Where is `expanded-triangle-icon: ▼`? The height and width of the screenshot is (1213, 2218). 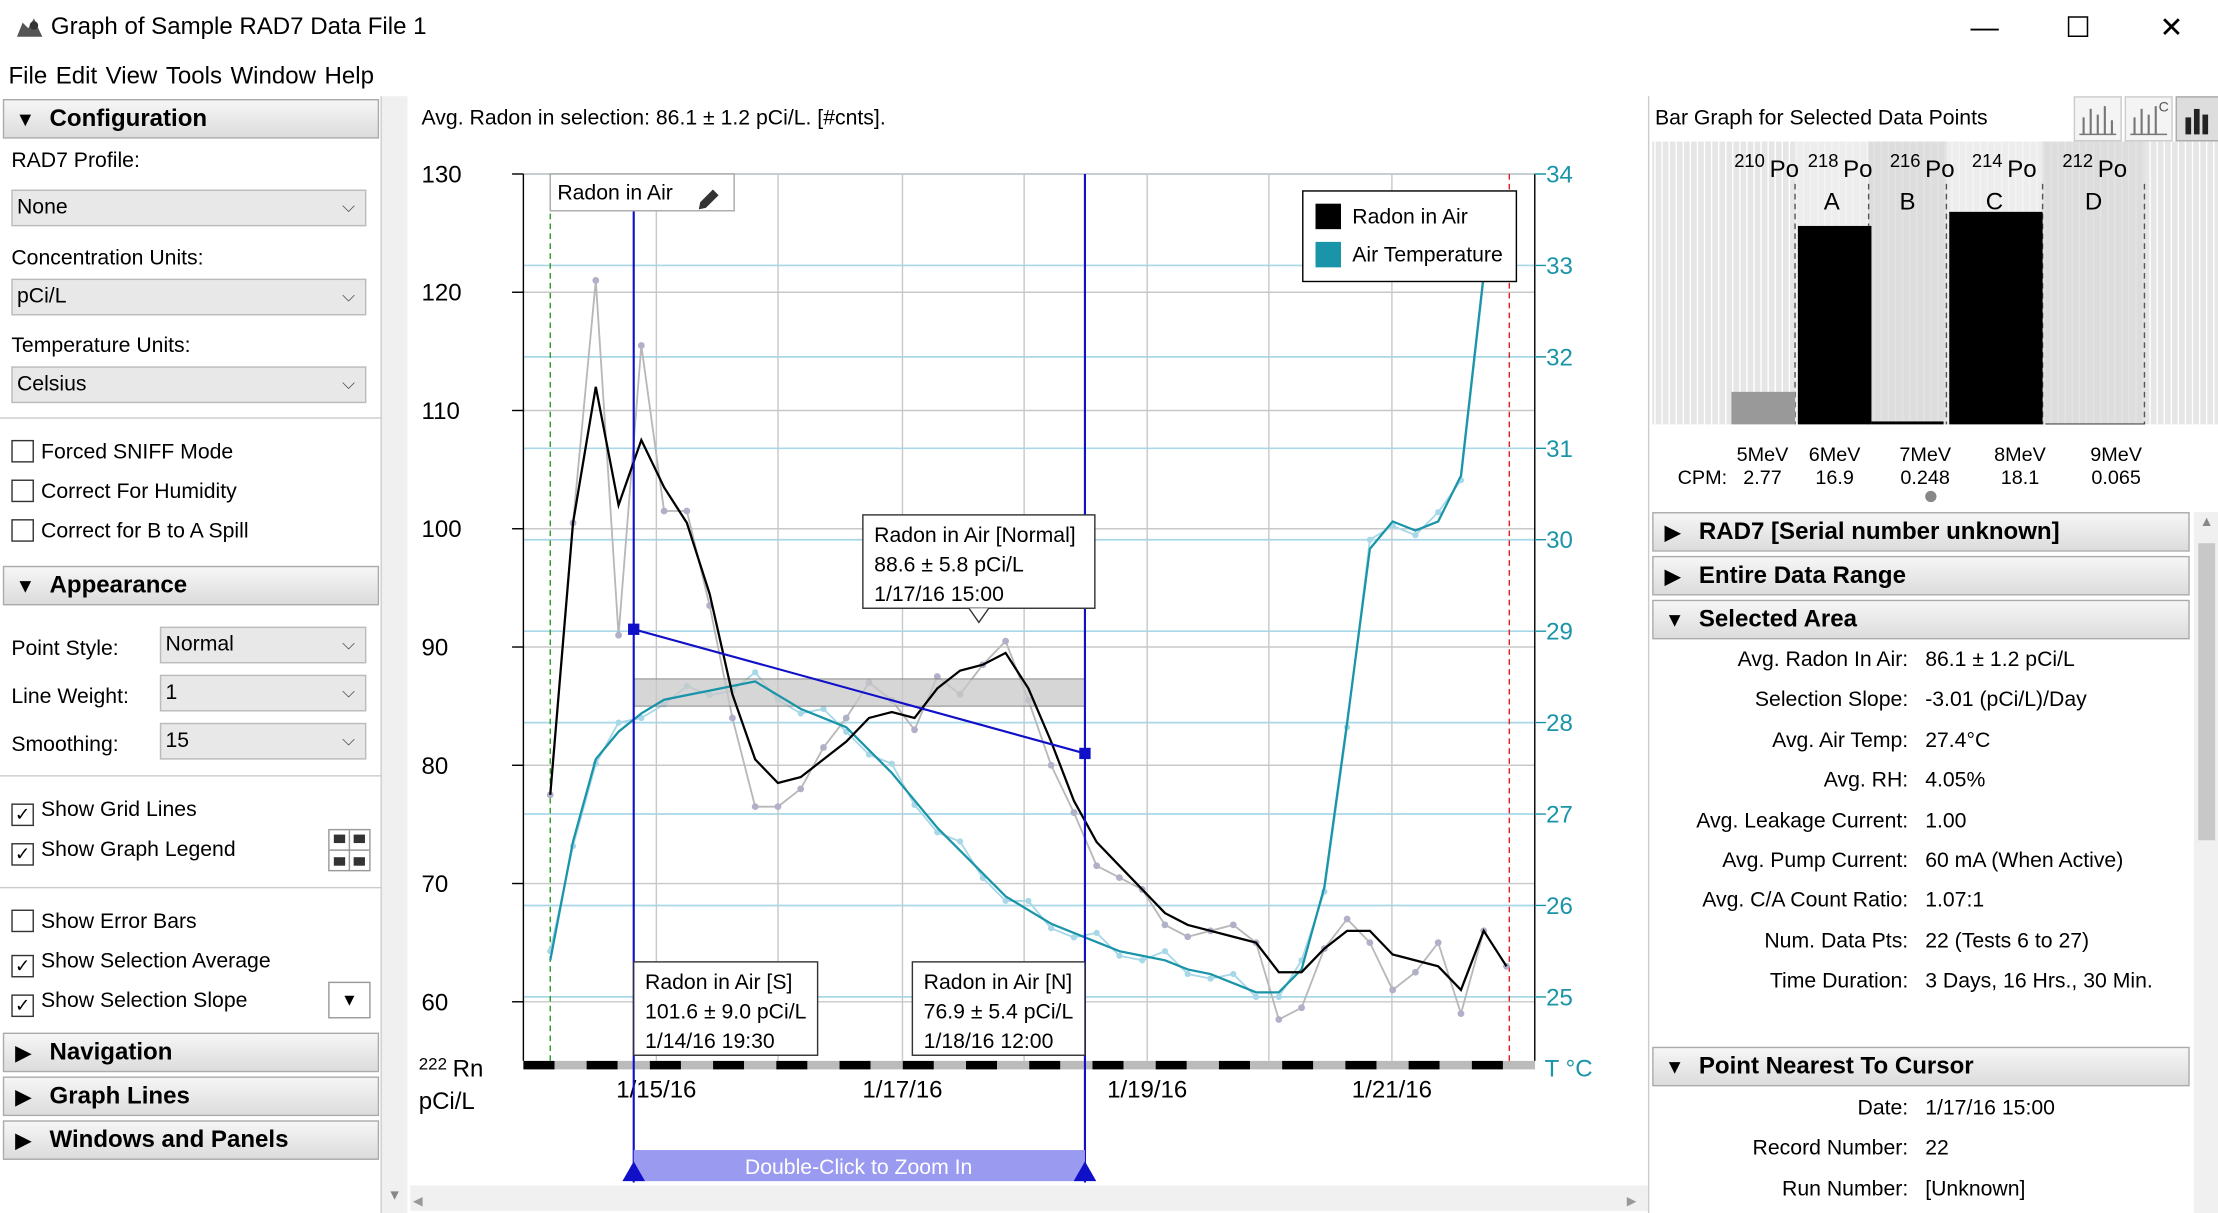 expanded-triangle-icon: ▼ is located at coordinates (25, 585).